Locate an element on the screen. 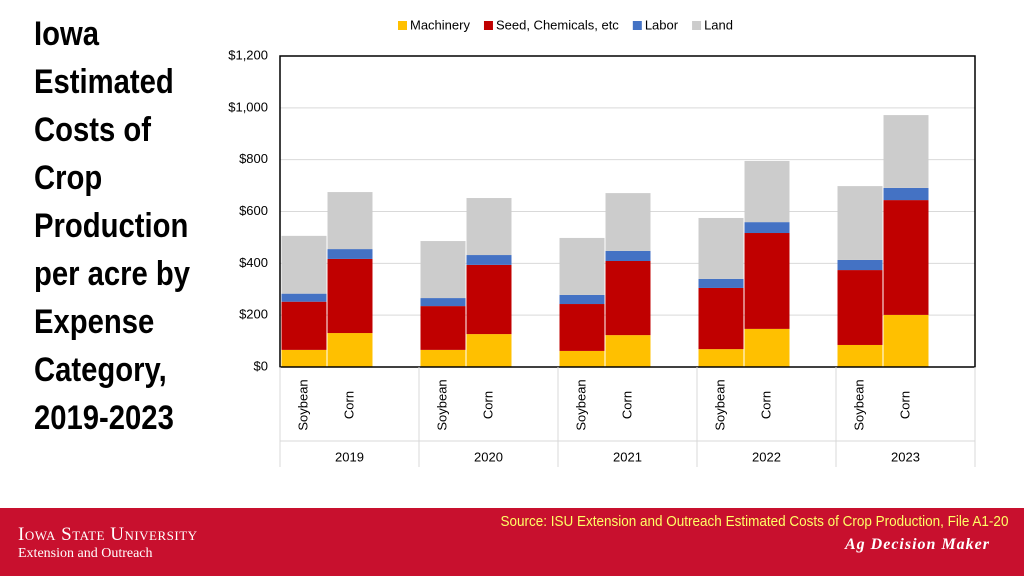  y-tick-label: $800 is located at coordinates (253, 158).